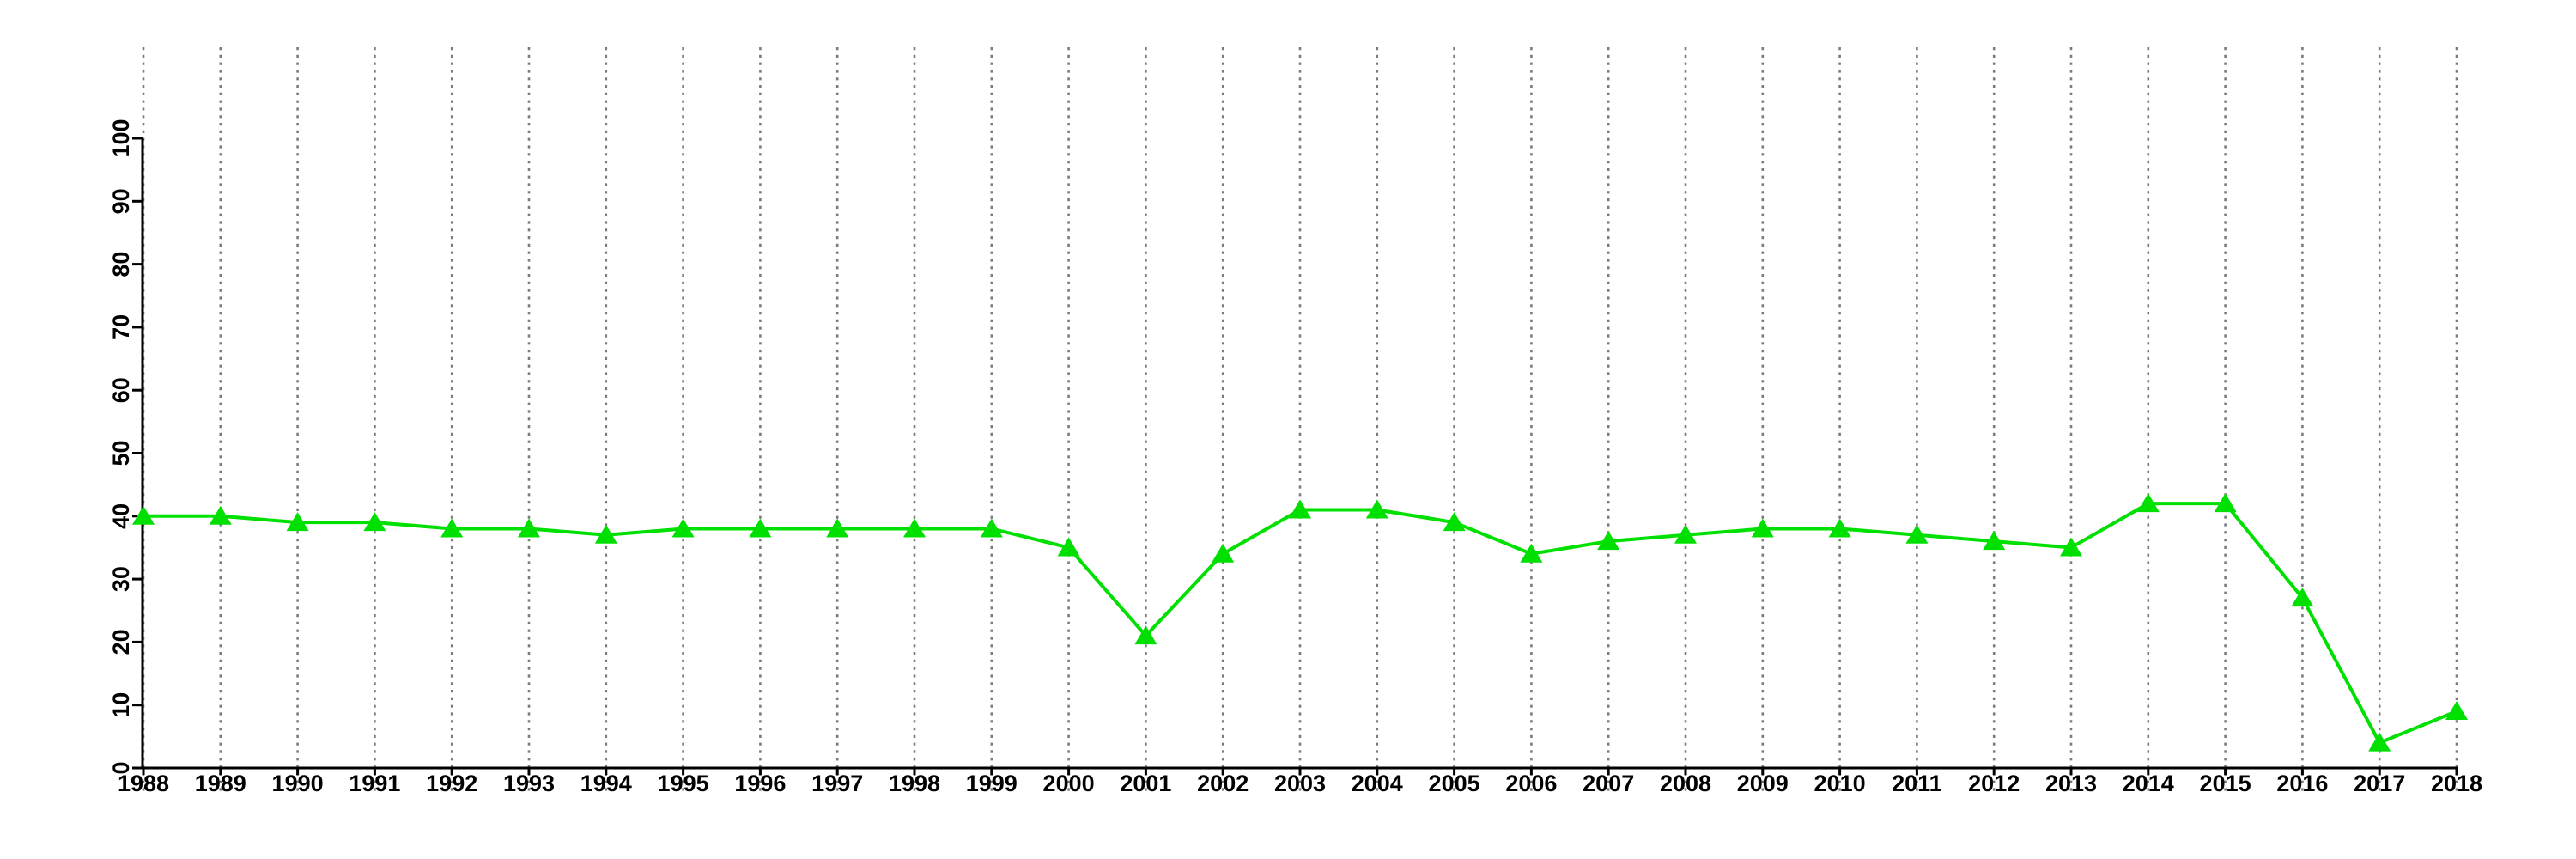 This screenshot has width=2576, height=859. What do you see at coordinates (220, 783) in the screenshot?
I see `x-tick-label: 1989` at bounding box center [220, 783].